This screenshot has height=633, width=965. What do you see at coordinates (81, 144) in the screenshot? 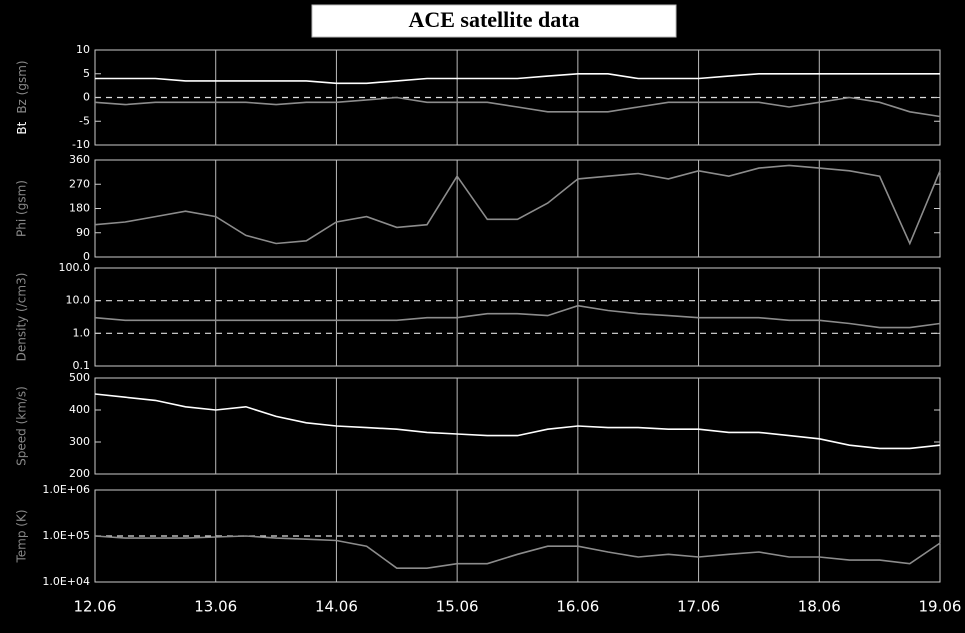
I see `y-tick-label: -10` at bounding box center [81, 144].